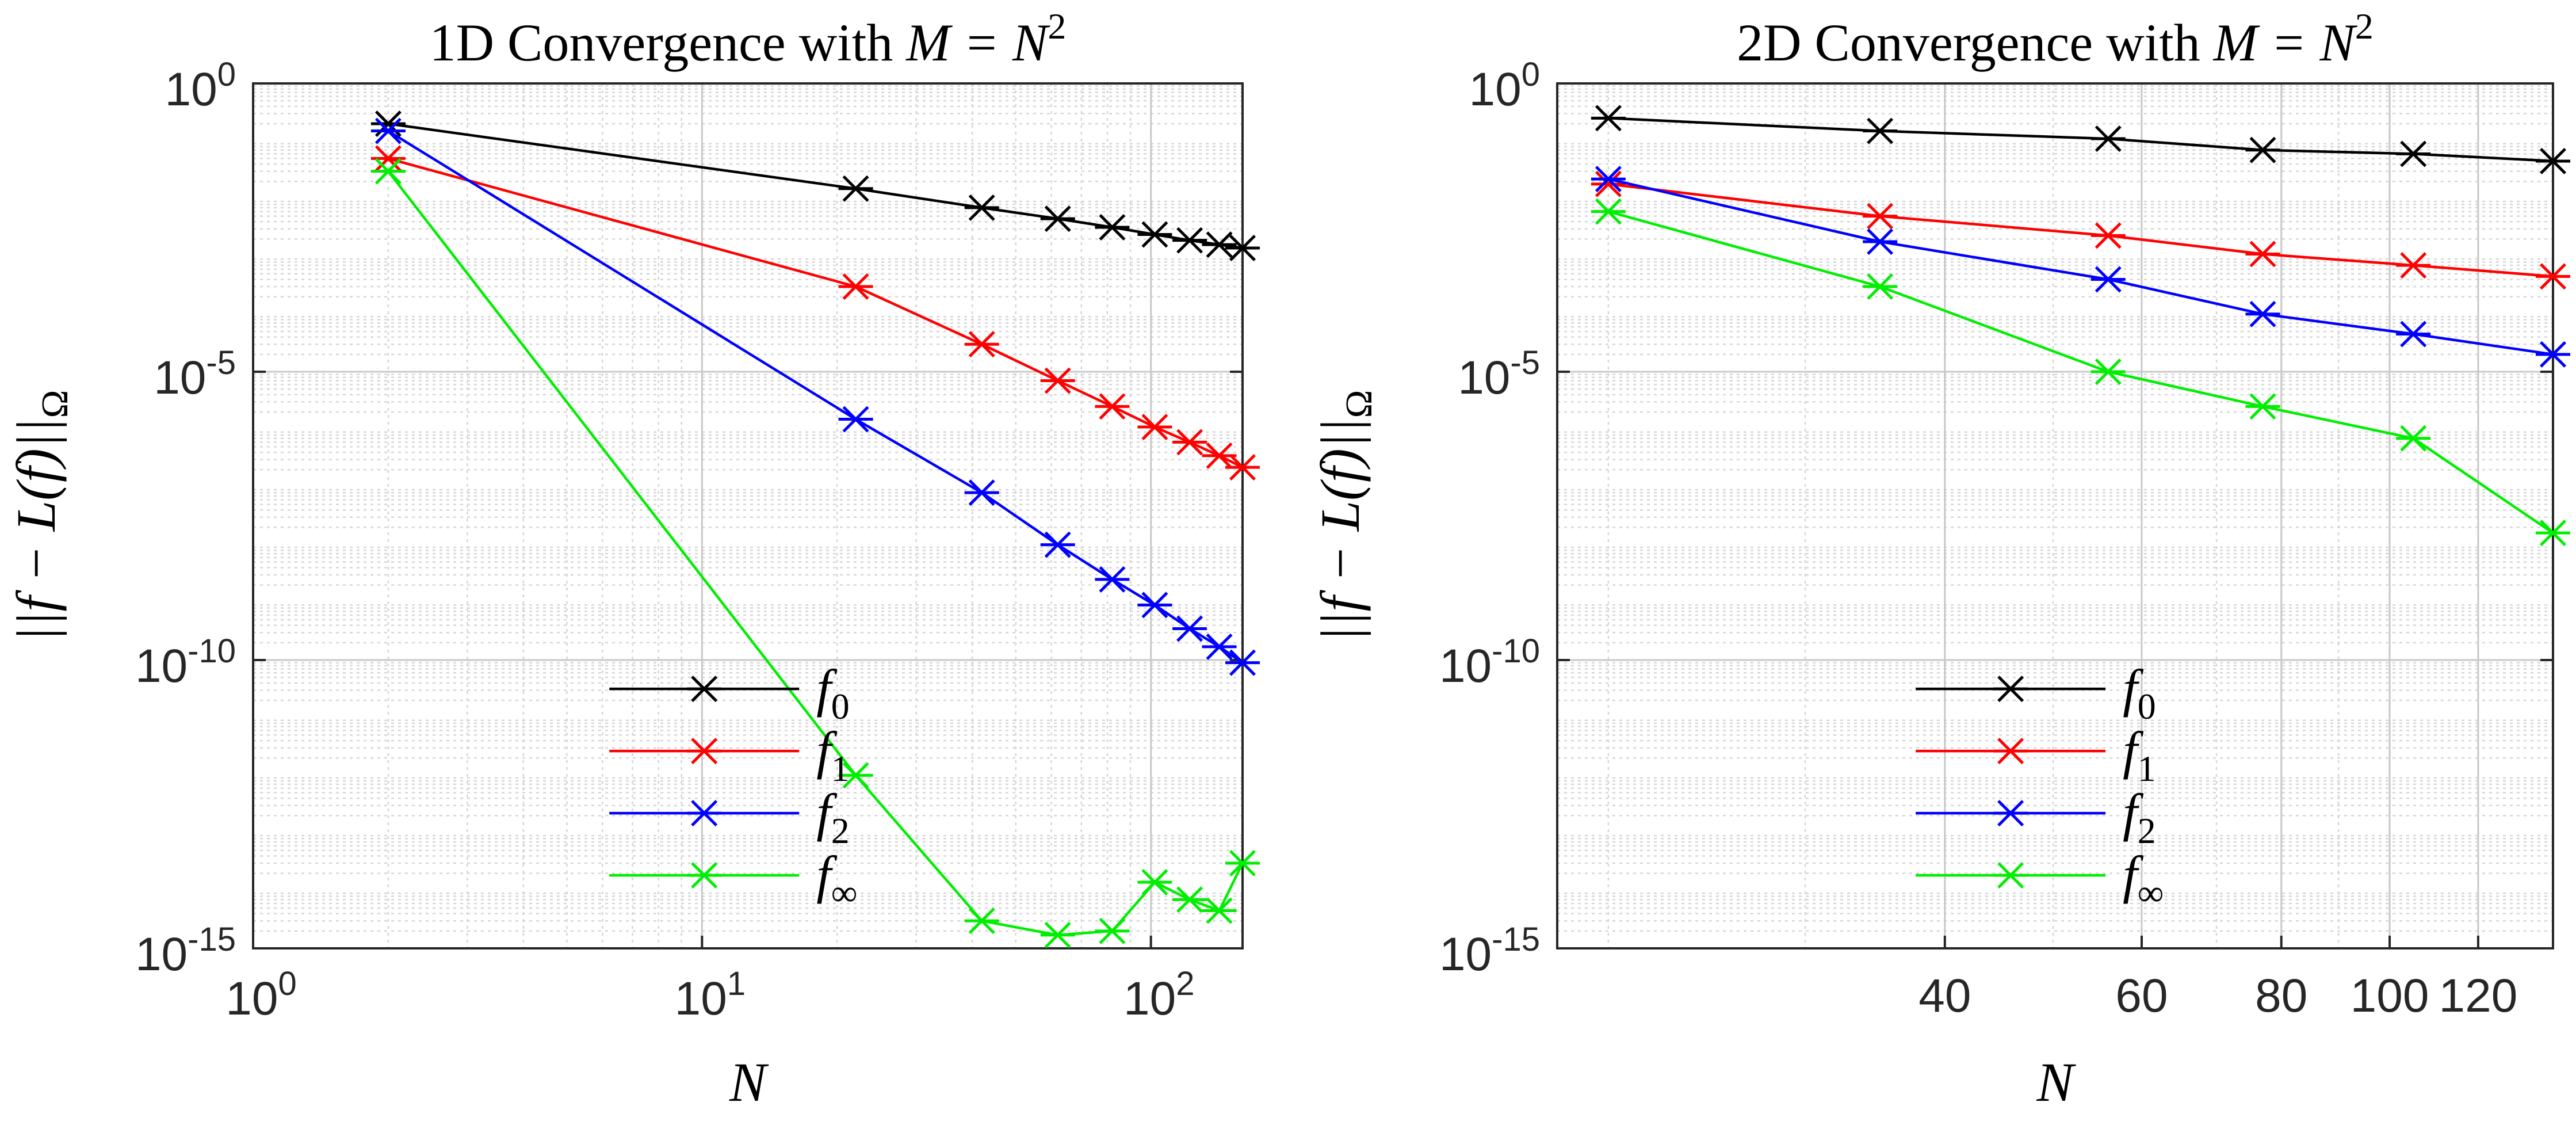 The image size is (2576, 1125). What do you see at coordinates (840, 706) in the screenshot?
I see `legend-label-subscript: 0` at bounding box center [840, 706].